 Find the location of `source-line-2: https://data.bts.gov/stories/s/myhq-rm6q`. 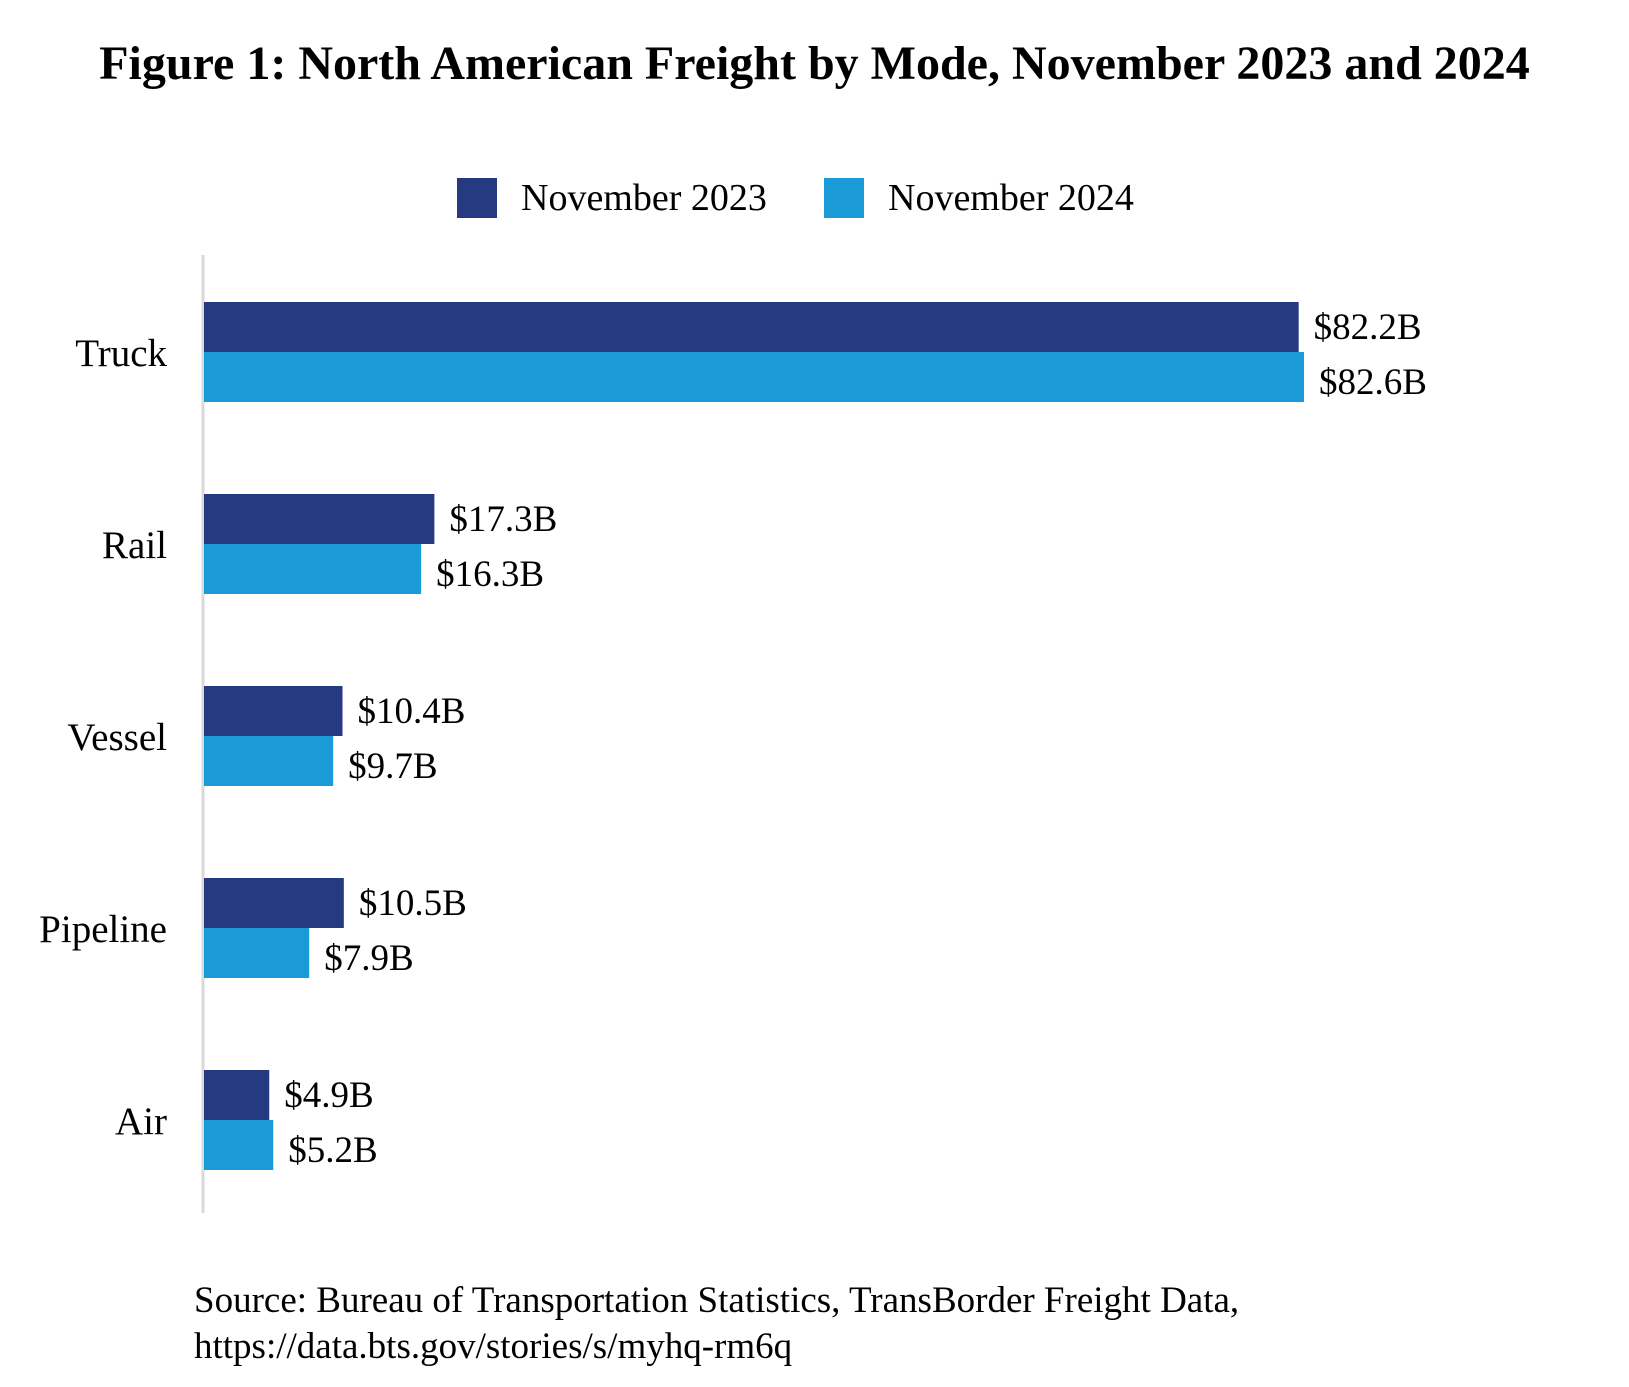

source-line-2: https://data.bts.gov/stories/s/myhq-rm6q is located at coordinates (493, 1346).